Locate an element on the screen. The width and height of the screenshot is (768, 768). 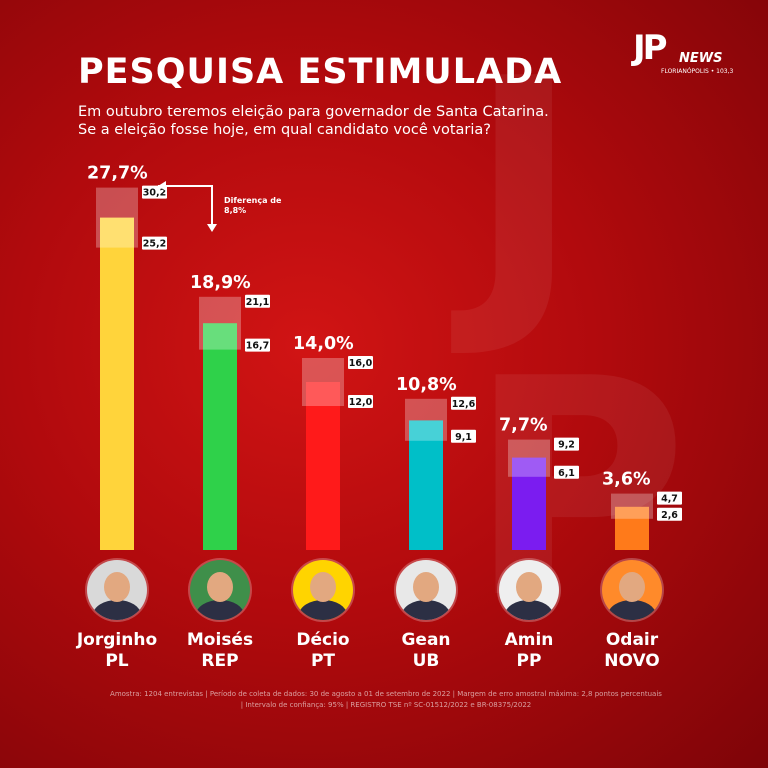
lower-bound-label: 9,1 is located at coordinates (463, 437).